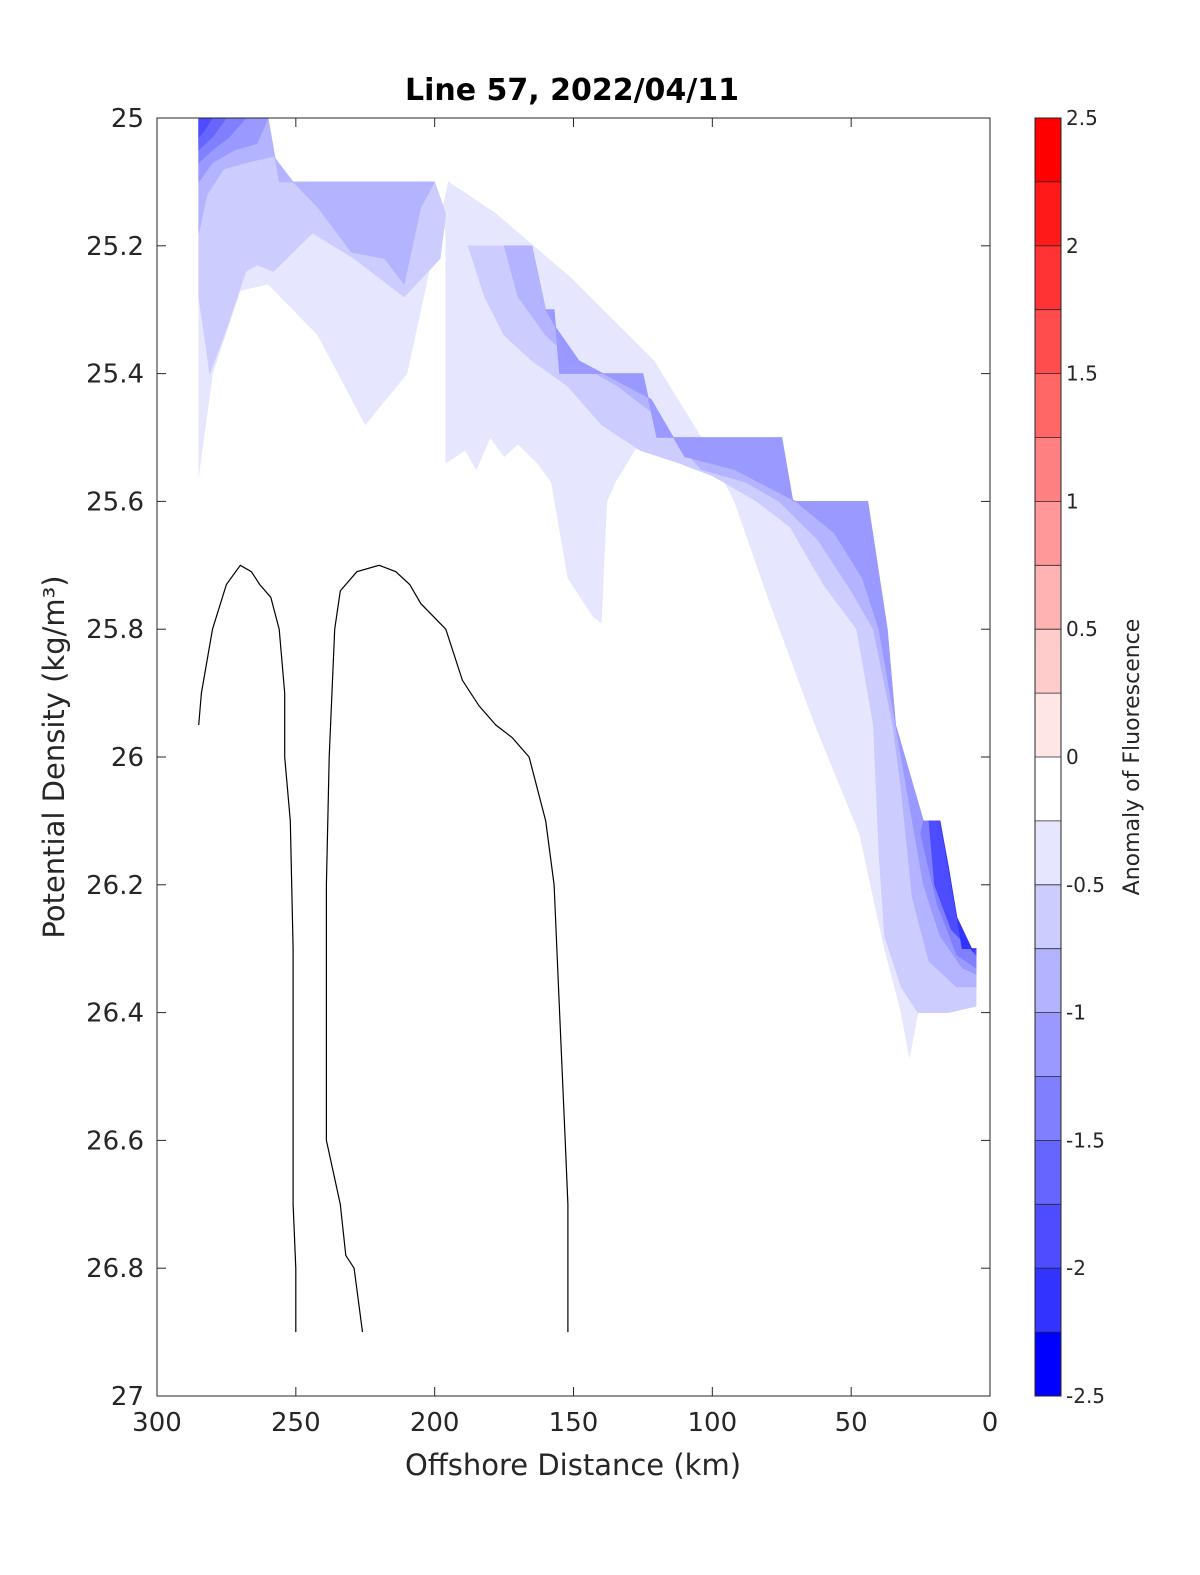 The width and height of the screenshot is (1200, 1575). I want to click on colorbar-tick-label: 2, so click(1072, 246).